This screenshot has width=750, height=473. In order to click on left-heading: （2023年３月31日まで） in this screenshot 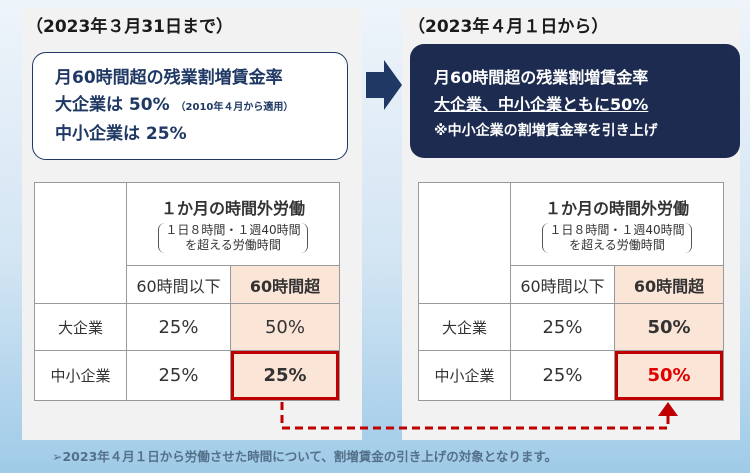, I will do `click(129, 27)`.